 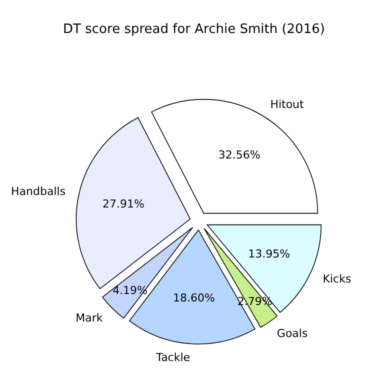 I want to click on slice-label: Kicks, so click(x=337, y=279).